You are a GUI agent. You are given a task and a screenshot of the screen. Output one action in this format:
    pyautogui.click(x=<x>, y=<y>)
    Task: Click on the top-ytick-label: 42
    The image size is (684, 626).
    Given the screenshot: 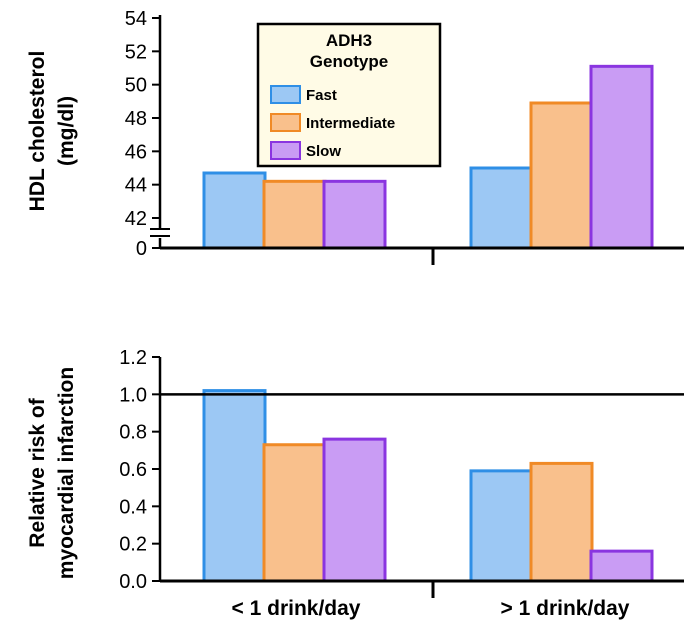 What is the action you would take?
    pyautogui.click(x=136, y=219)
    